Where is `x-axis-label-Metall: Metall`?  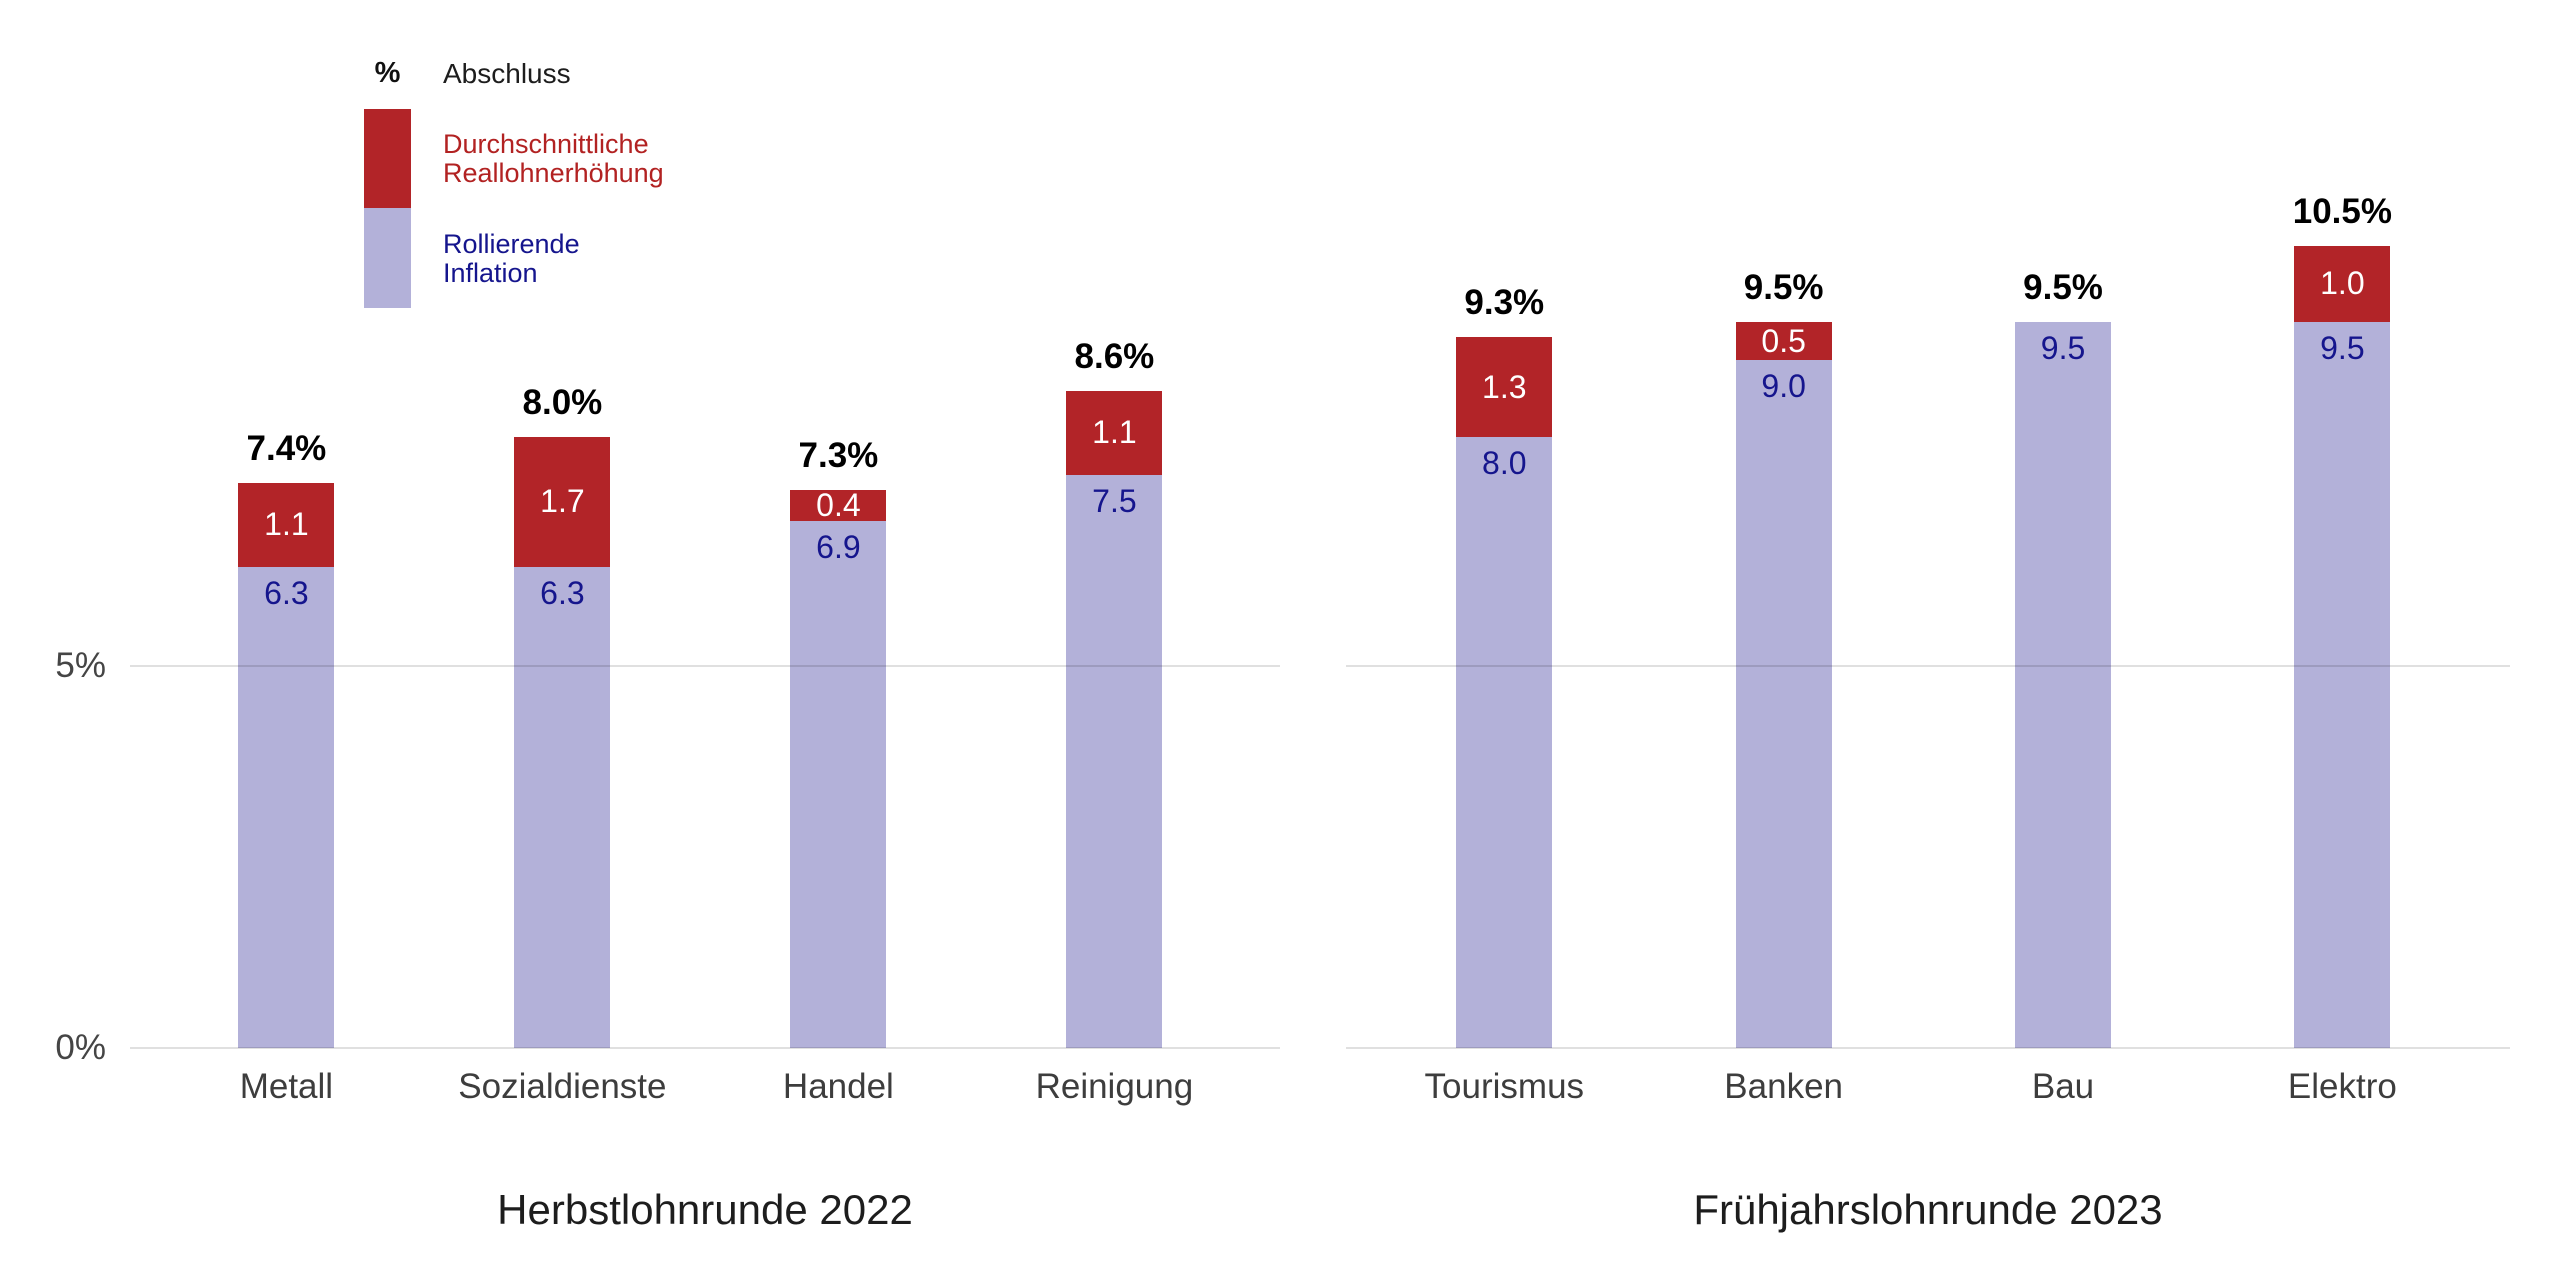 x-axis-label-Metall: Metall is located at coordinates (286, 1086).